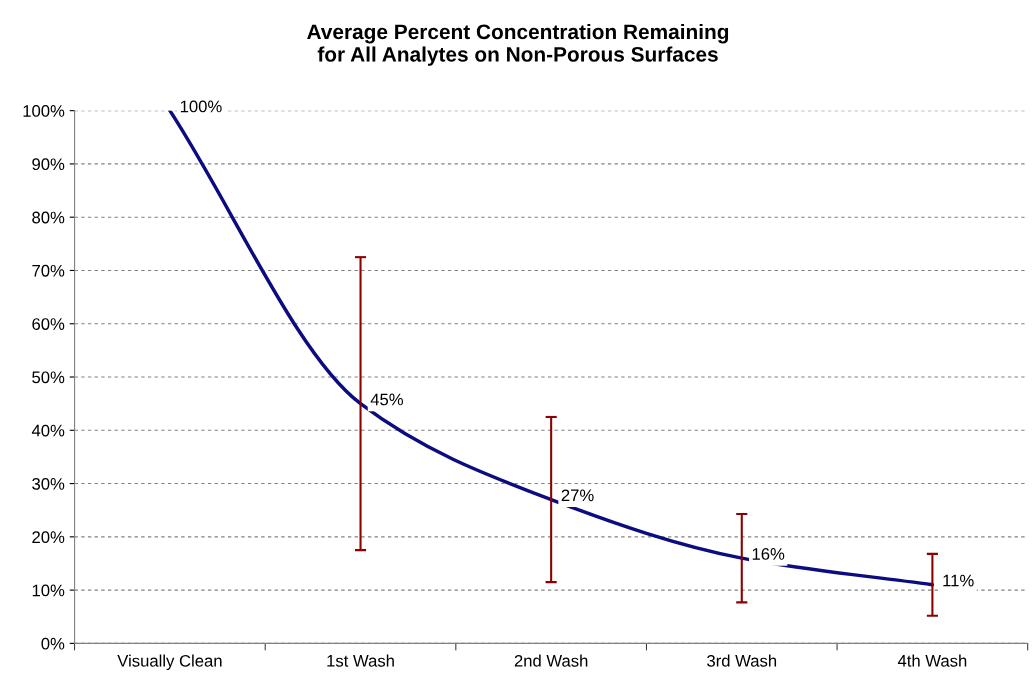  What do you see at coordinates (958, 580) in the screenshot?
I see `data-label: 11%` at bounding box center [958, 580].